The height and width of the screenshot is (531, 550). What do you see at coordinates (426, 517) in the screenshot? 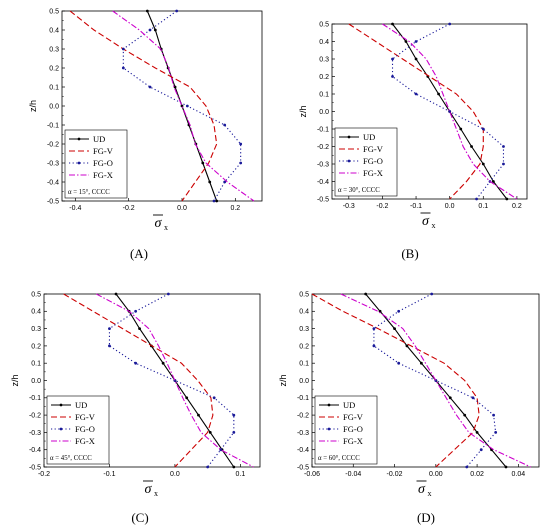
I see `panel-caption: (D)` at bounding box center [426, 517].